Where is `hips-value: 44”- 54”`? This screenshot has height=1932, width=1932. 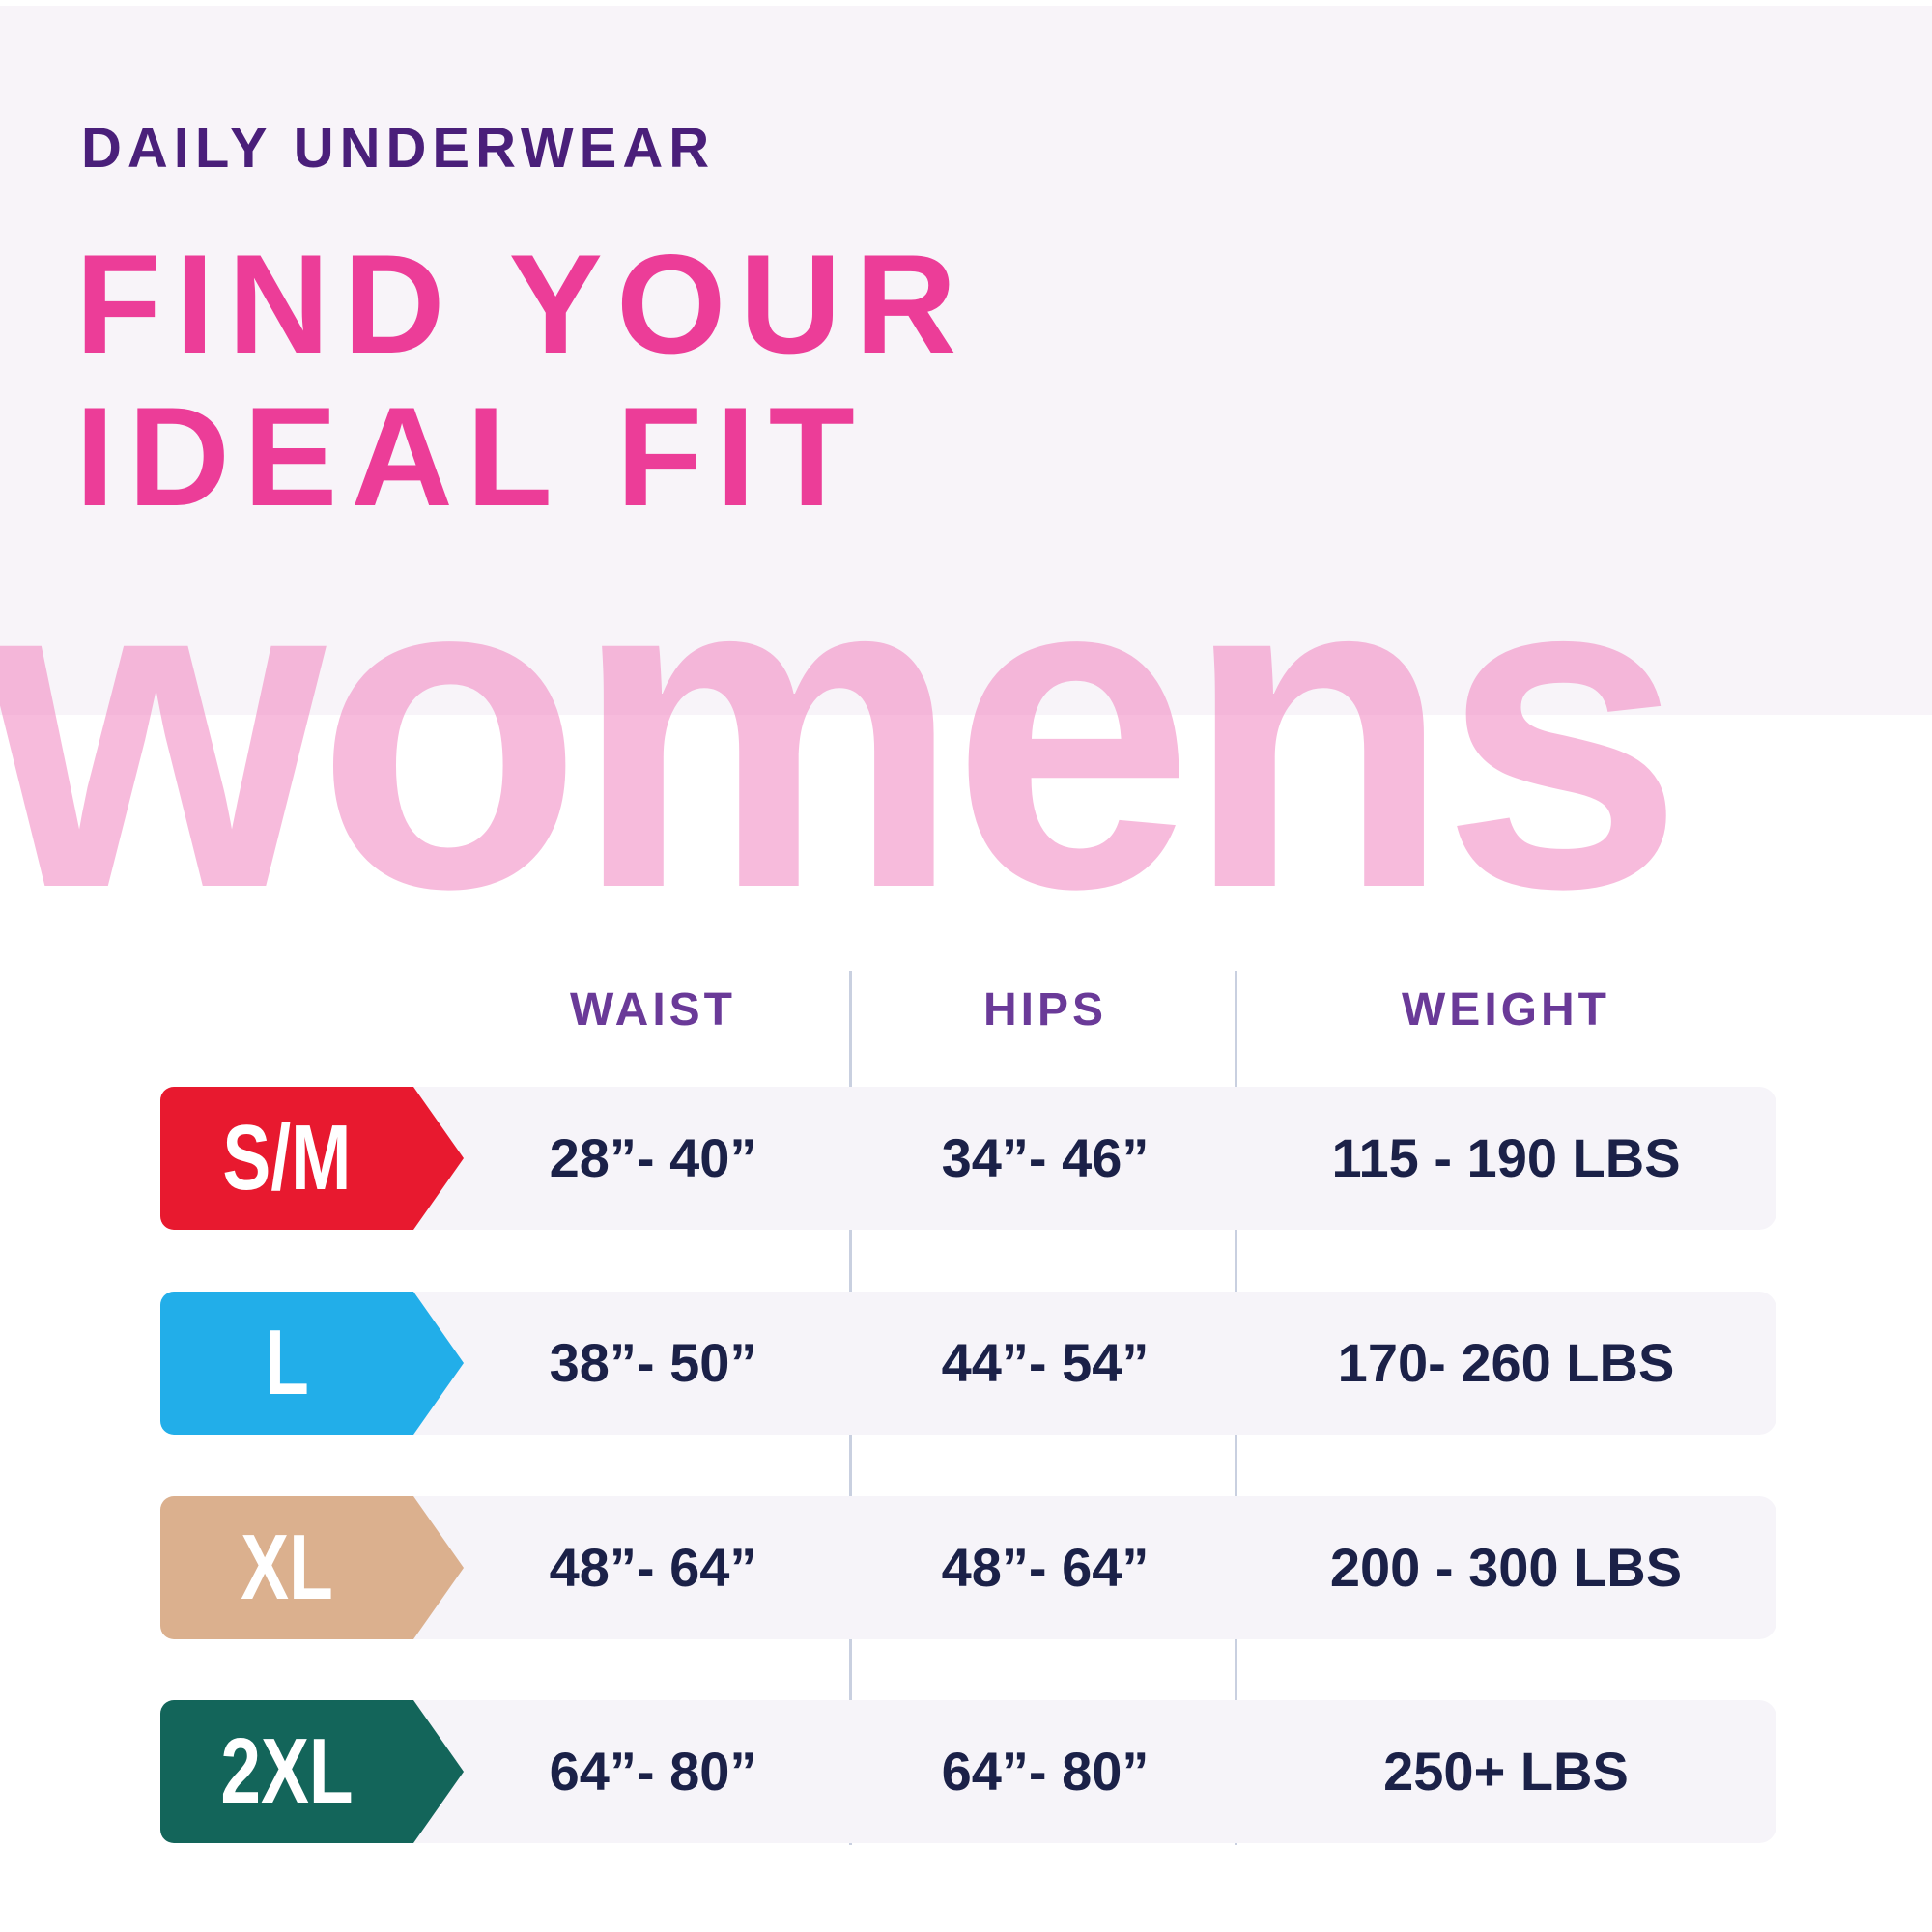 hips-value: 44”- 54” is located at coordinates (1045, 1362).